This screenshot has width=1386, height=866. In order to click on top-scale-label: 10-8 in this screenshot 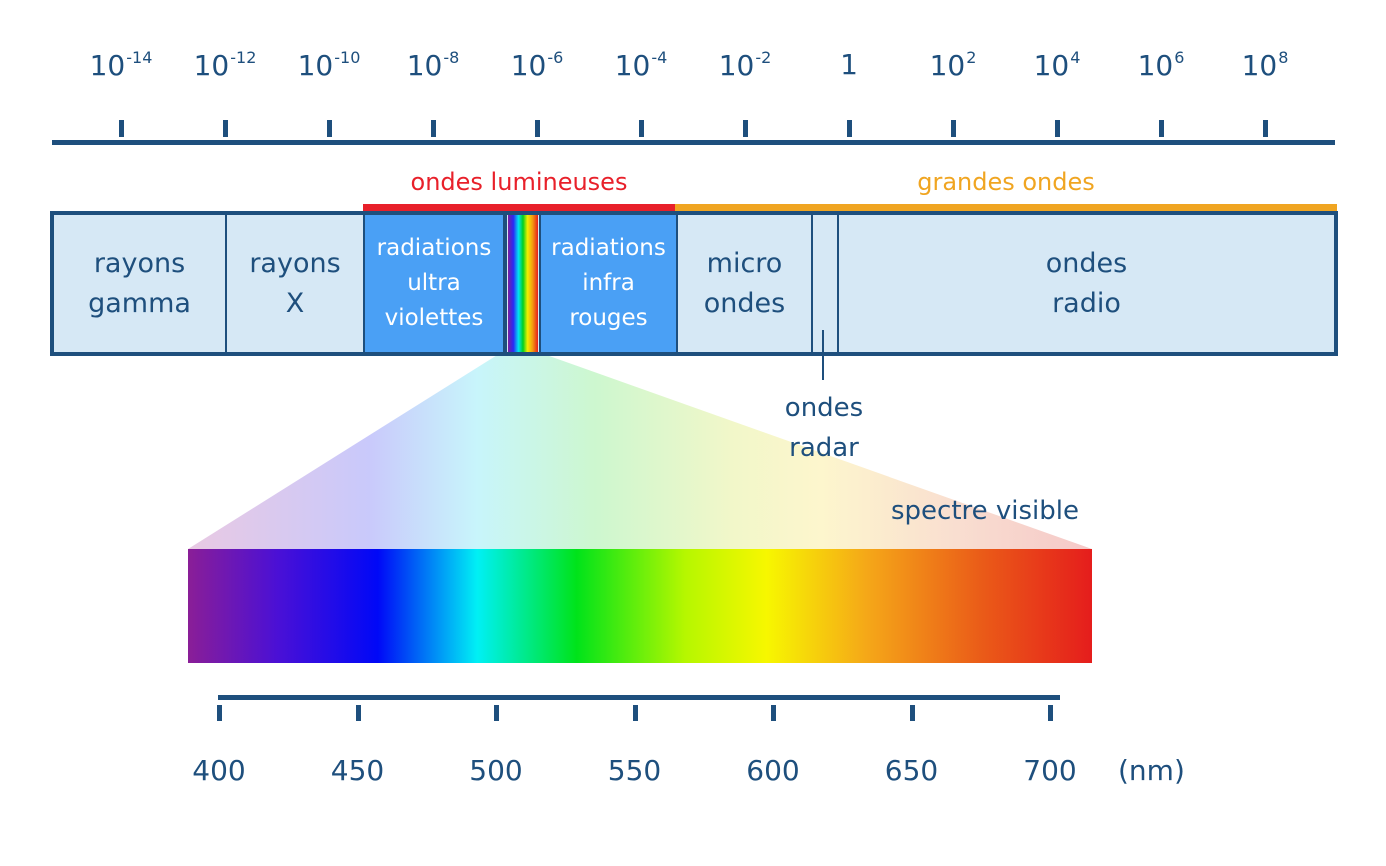, I will do `click(433, 65)`.